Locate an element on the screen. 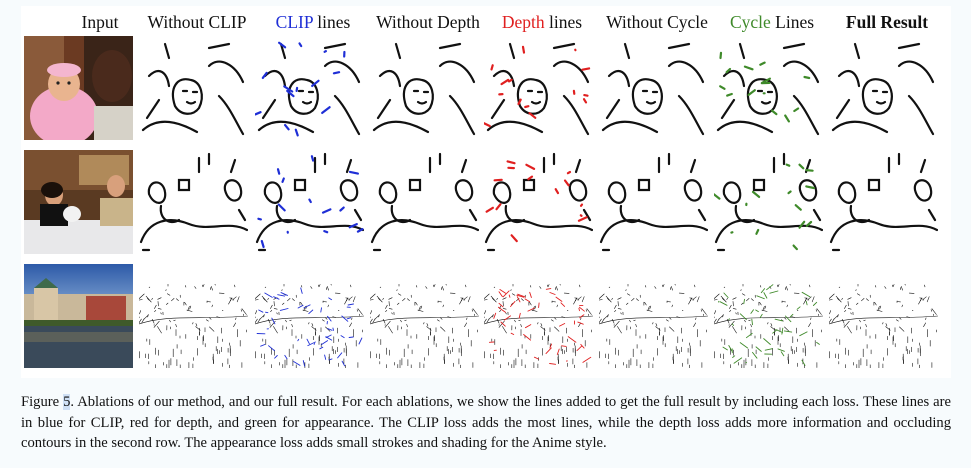 This screenshot has height=468, width=971. header-without-cycle: Without Cycle is located at coordinates (657, 22).